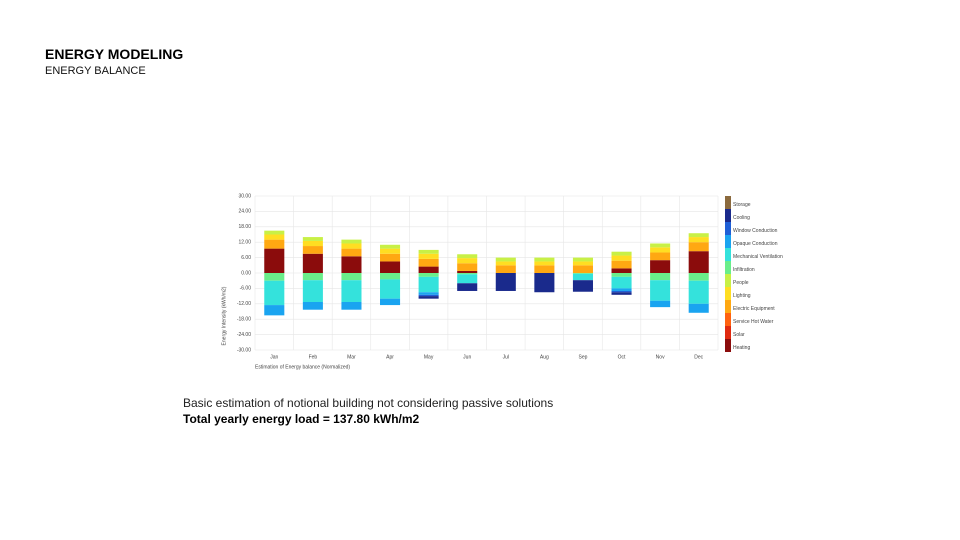 The height and width of the screenshot is (540, 960). I want to click on legend-label: Window Conduction, so click(755, 231).